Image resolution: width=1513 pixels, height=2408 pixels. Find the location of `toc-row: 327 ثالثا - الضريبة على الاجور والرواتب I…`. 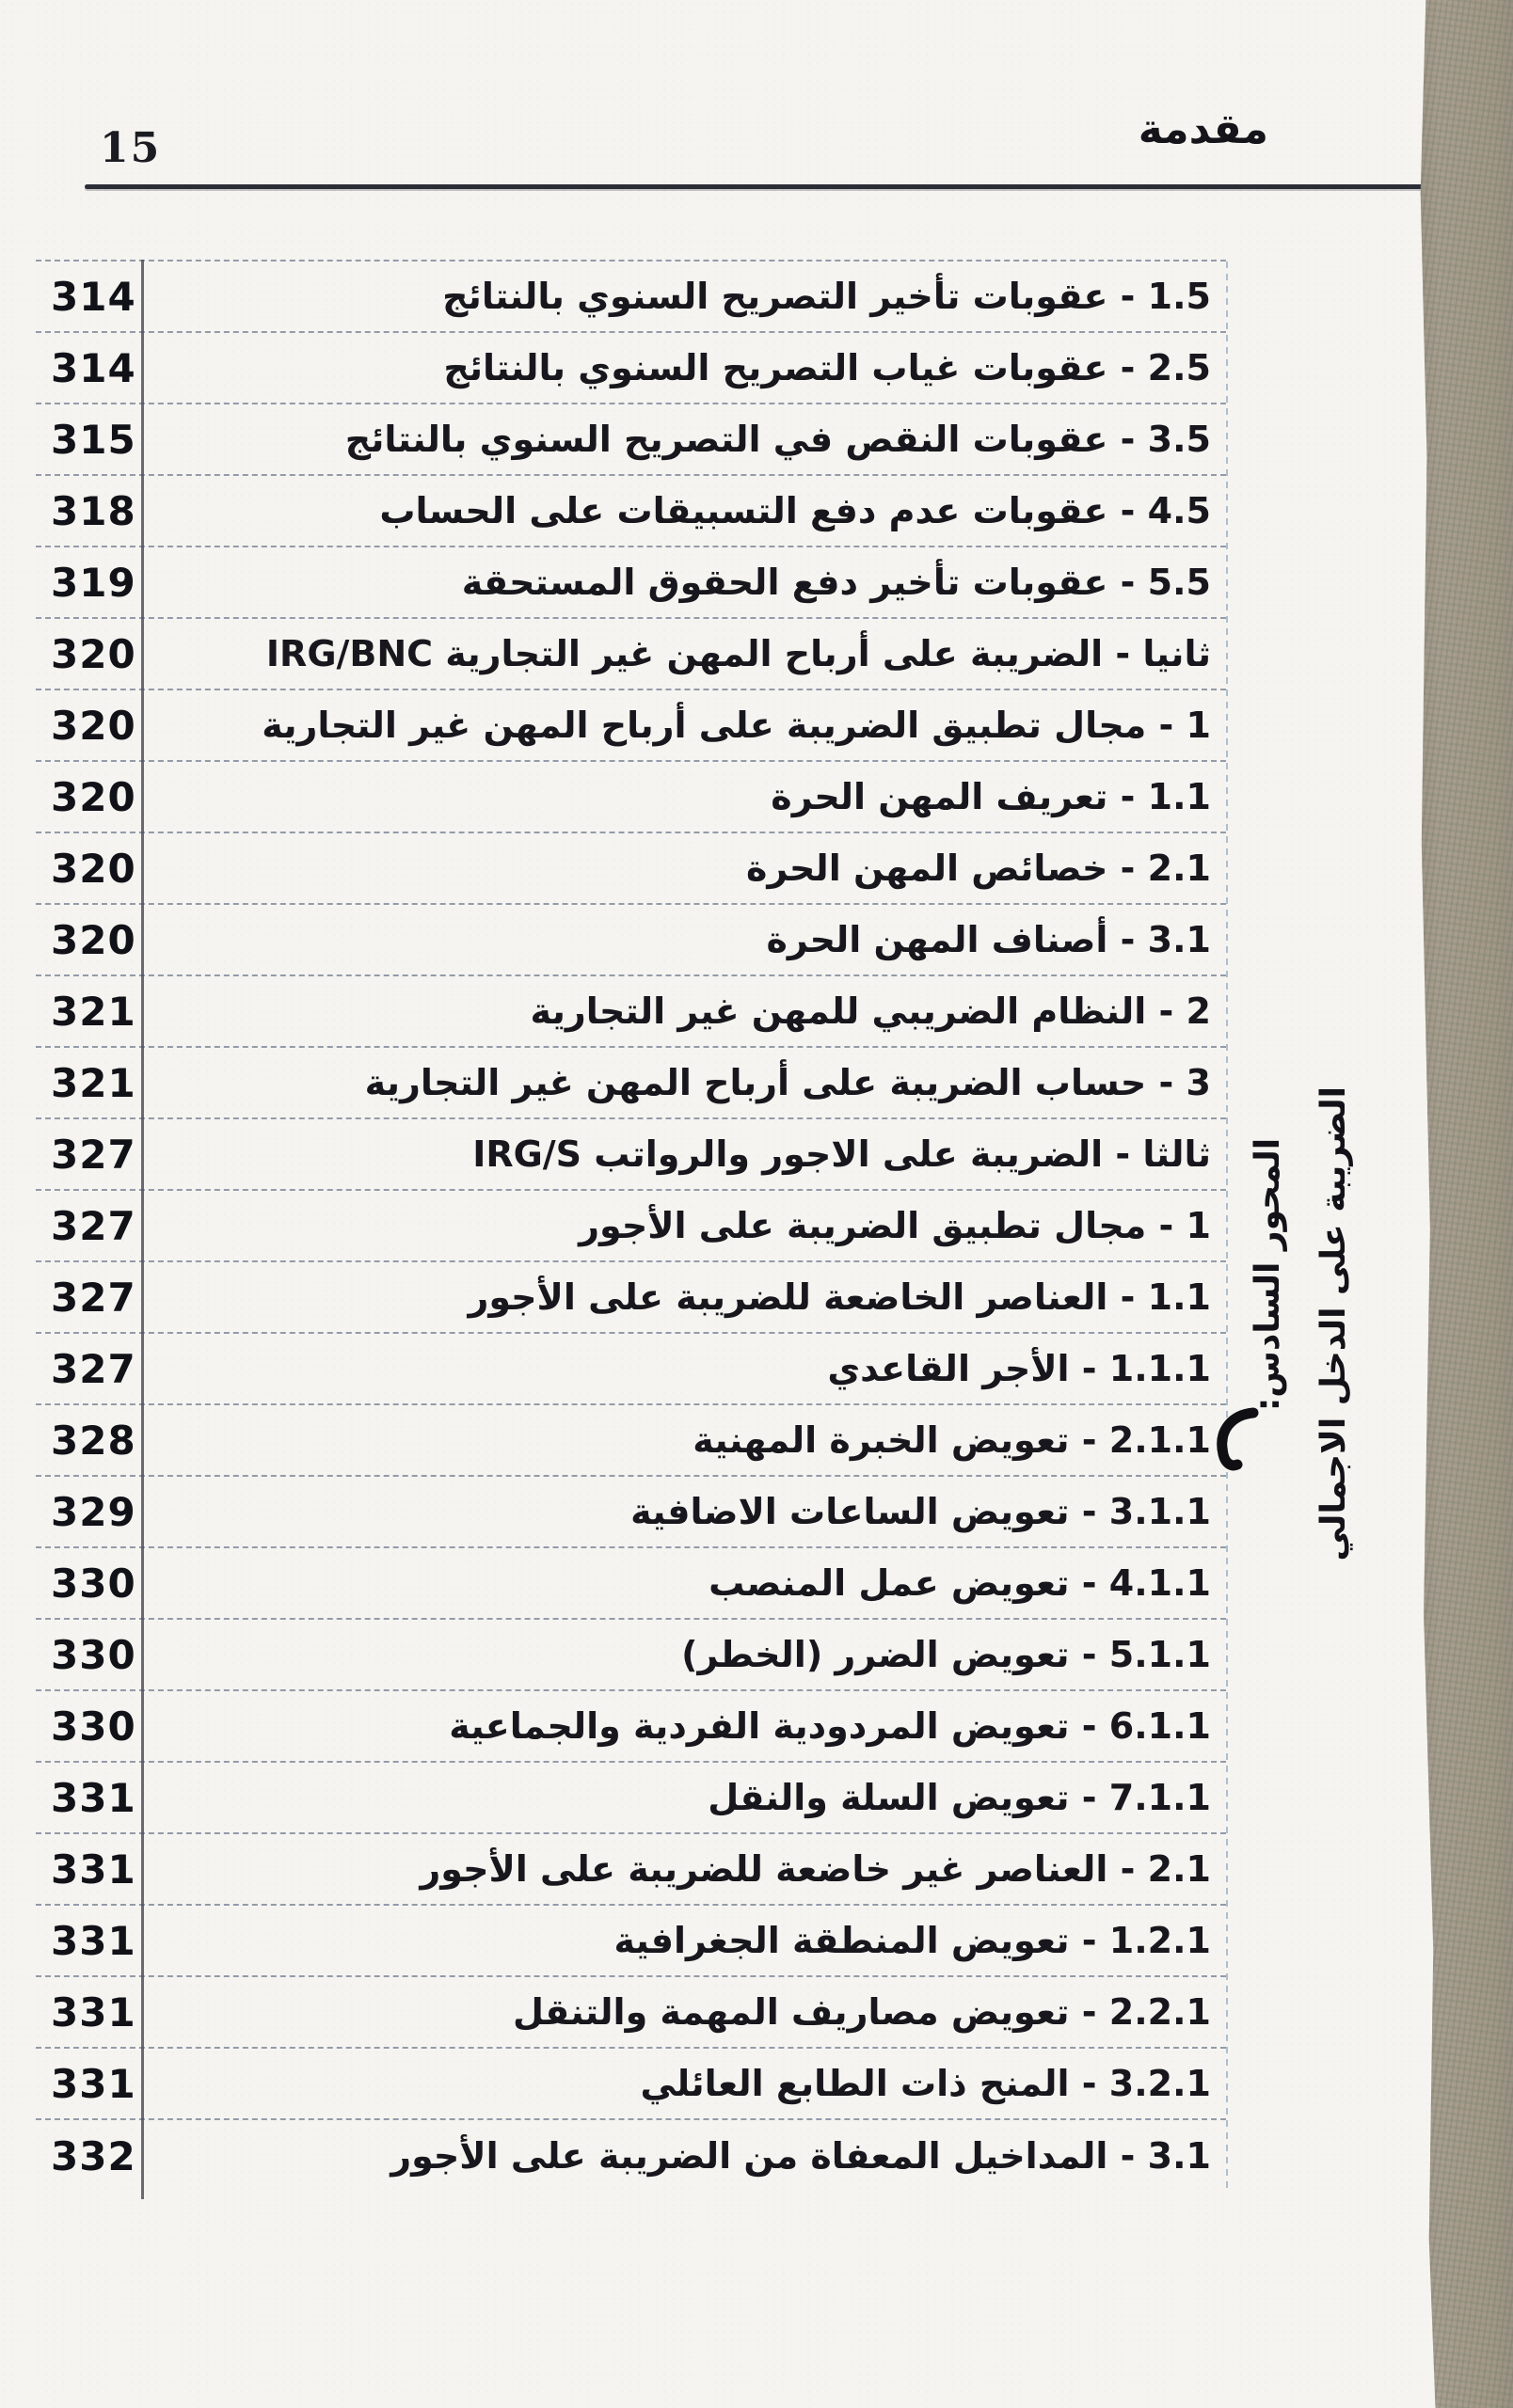

toc-row: 327 ثالثا - الضريبة على الاجور والرواتب I… is located at coordinates (631, 1155).